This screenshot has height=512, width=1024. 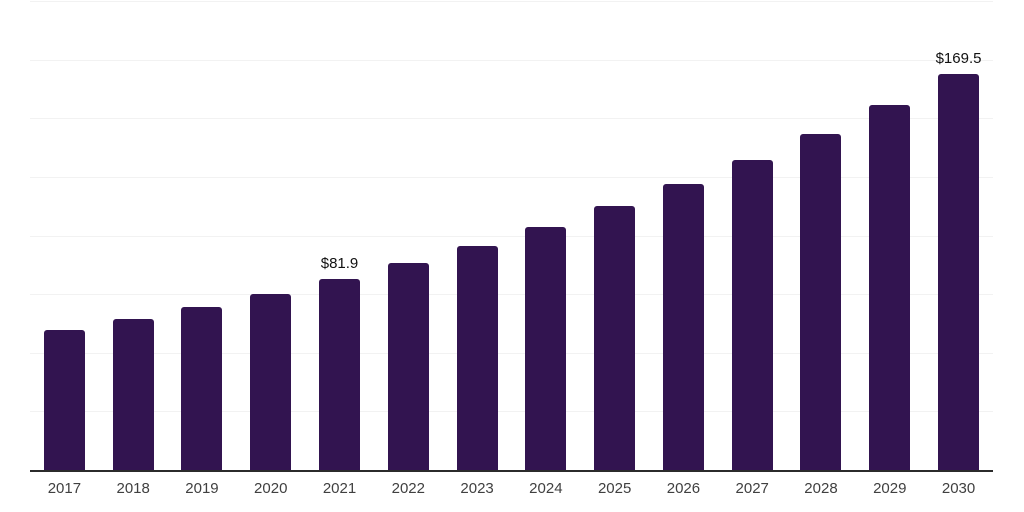 I want to click on bar-2024, so click(x=546, y=348).